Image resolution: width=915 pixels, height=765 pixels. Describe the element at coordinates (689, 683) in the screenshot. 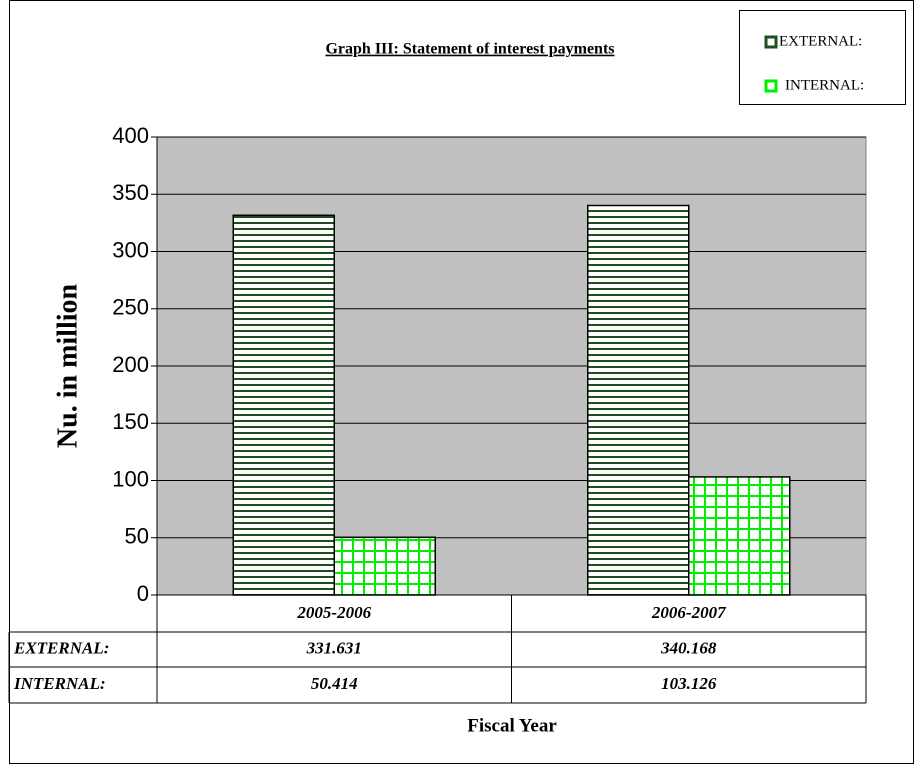

I see `table-value: 103.126` at that location.